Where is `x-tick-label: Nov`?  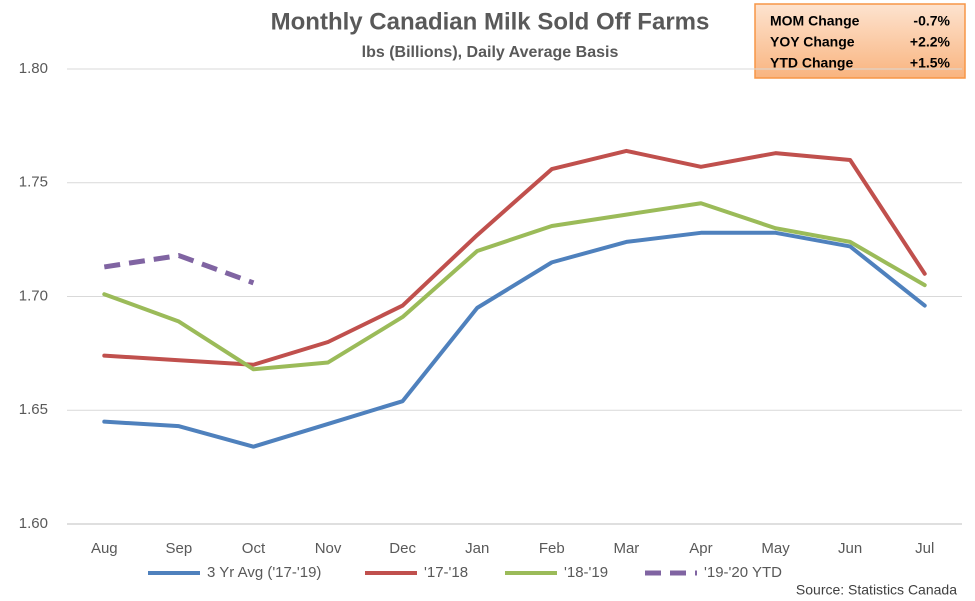
x-tick-label: Nov is located at coordinates (328, 548).